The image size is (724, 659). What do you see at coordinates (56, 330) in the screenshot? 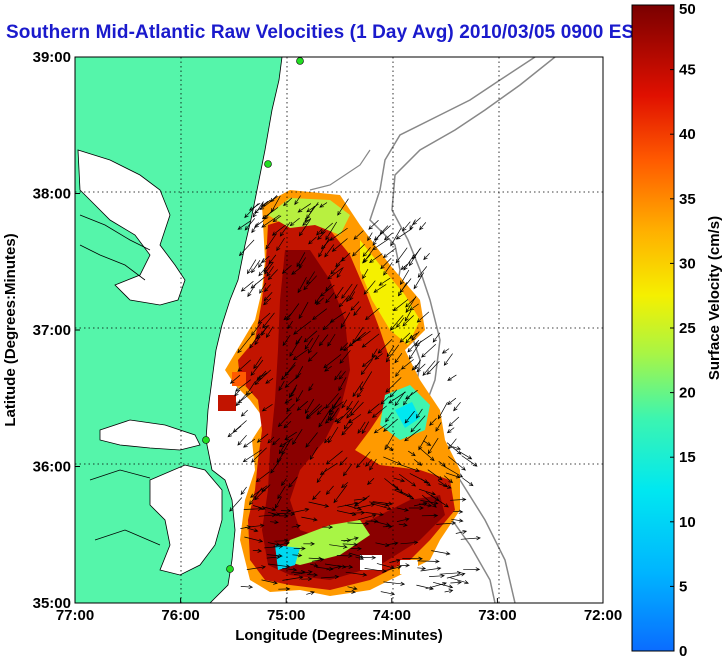
I see `y-axis-ticks: 39:00 38:00 37:00 36:00 35:00` at bounding box center [56, 330].